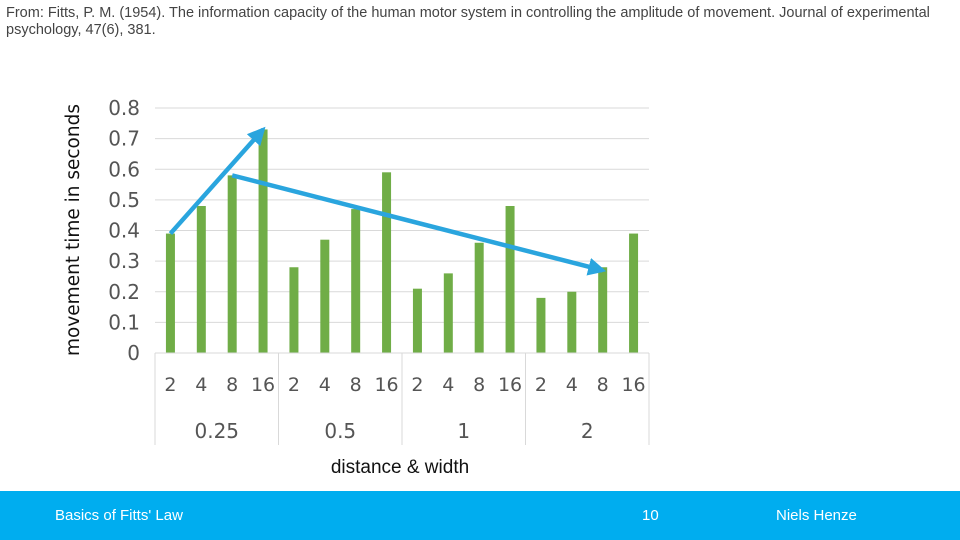 The image size is (960, 540). I want to click on footer-bar: Basics of Fitts' Law 10 Niels Henze, so click(480, 515).